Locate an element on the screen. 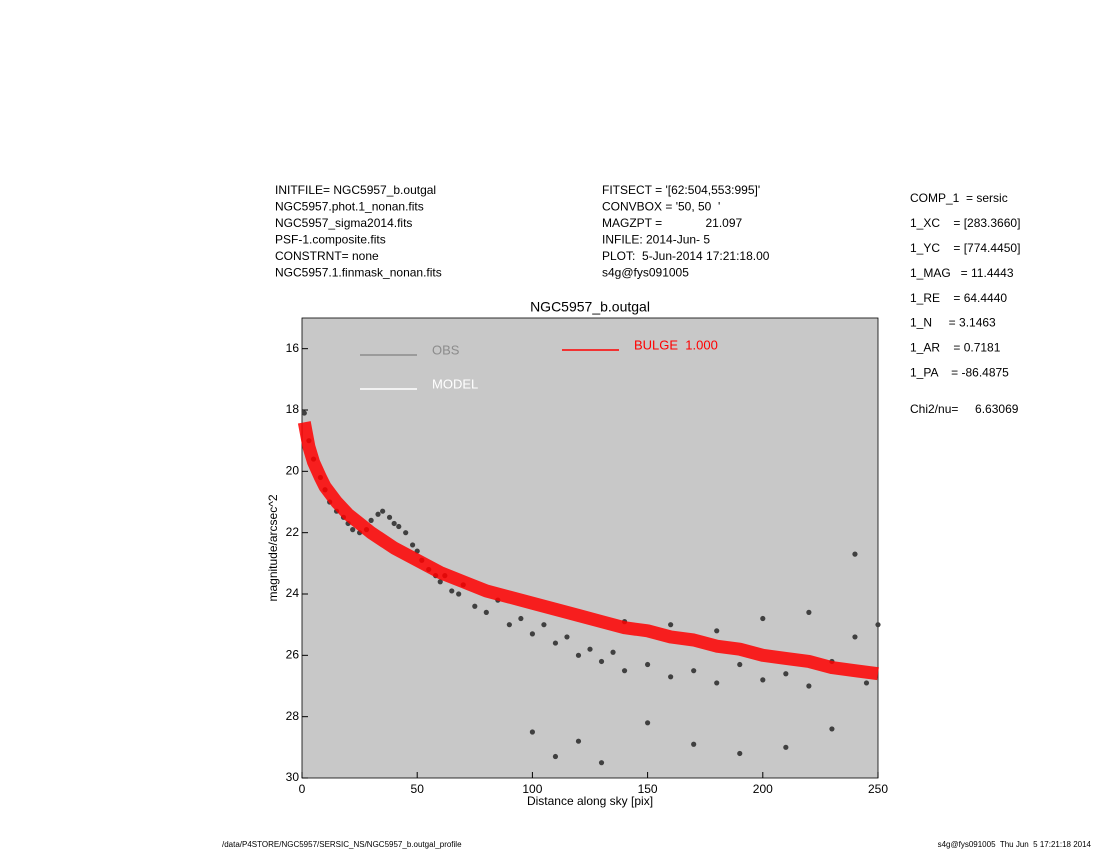 The width and height of the screenshot is (1100, 850). fit-parameter: 1_MAG = 11.4443 is located at coordinates (962, 273).